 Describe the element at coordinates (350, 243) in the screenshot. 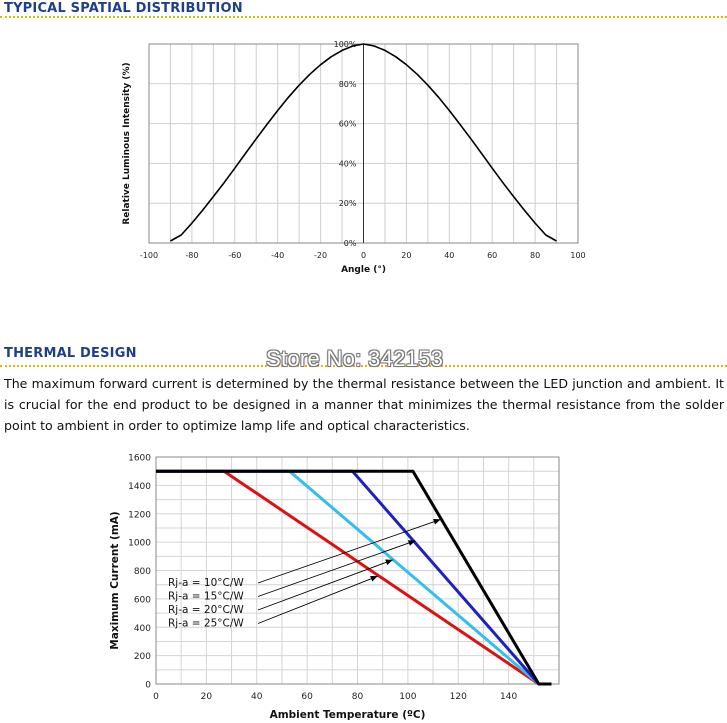

I see `y-tick-label: 0%` at that location.